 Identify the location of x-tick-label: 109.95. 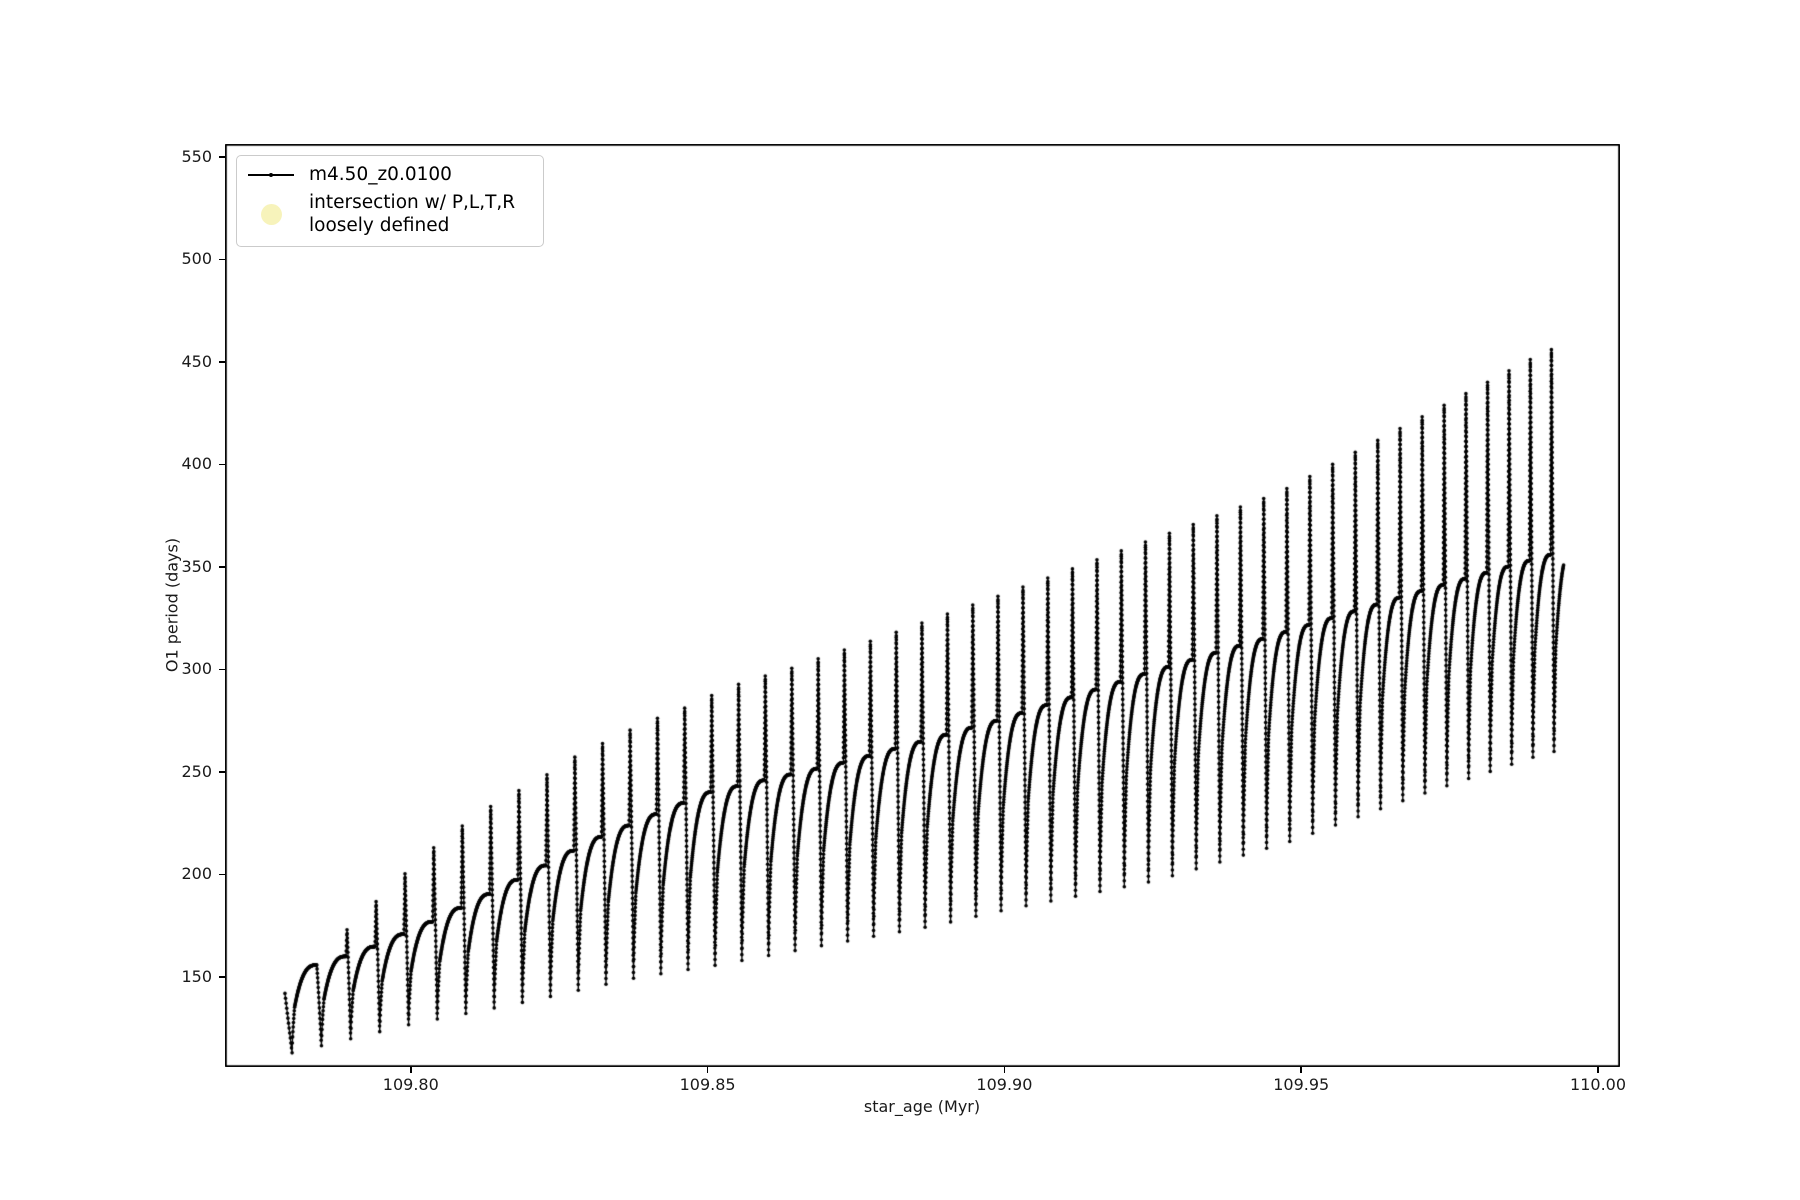
(1301, 1084).